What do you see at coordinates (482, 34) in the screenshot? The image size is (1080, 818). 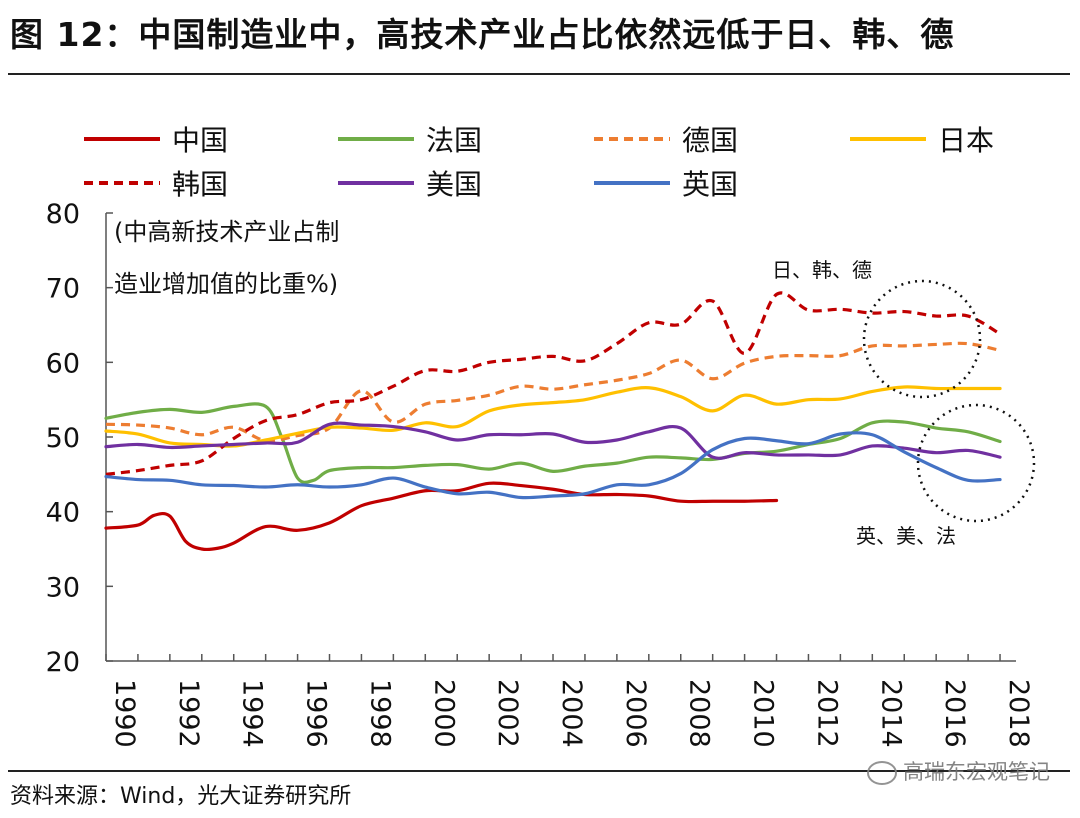 I see `figure-title: 图 12：中国制造业中，高技术产业占比依然远低于日、韩、德` at bounding box center [482, 34].